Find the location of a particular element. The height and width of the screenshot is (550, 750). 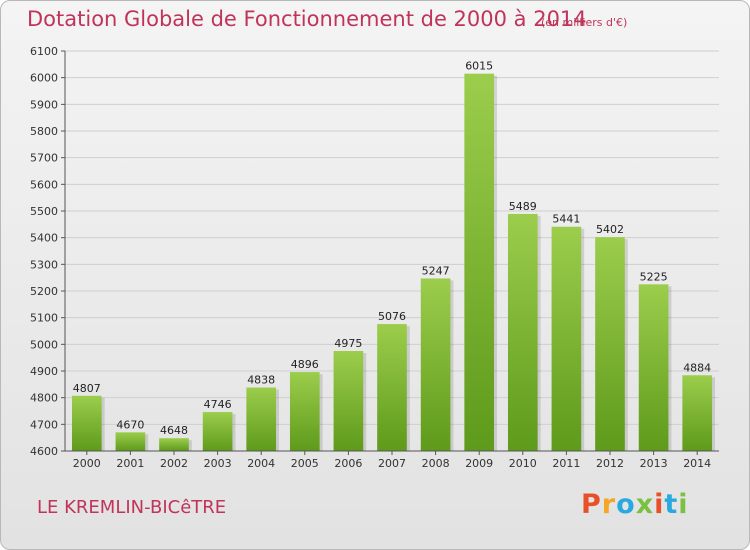

y-tick-label: 5100 is located at coordinates (44, 318).